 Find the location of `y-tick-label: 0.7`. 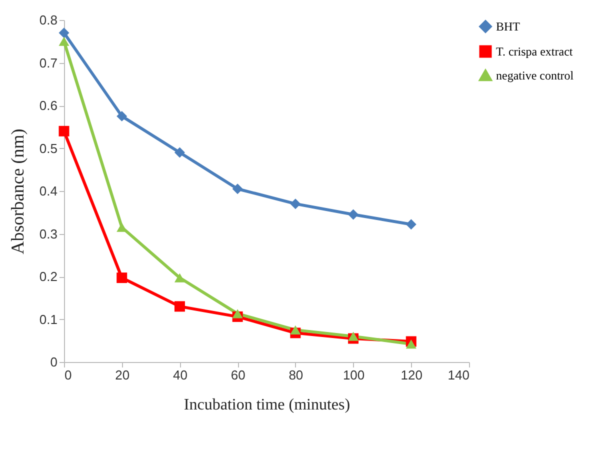

y-tick-label: 0.7 is located at coordinates (48, 62).